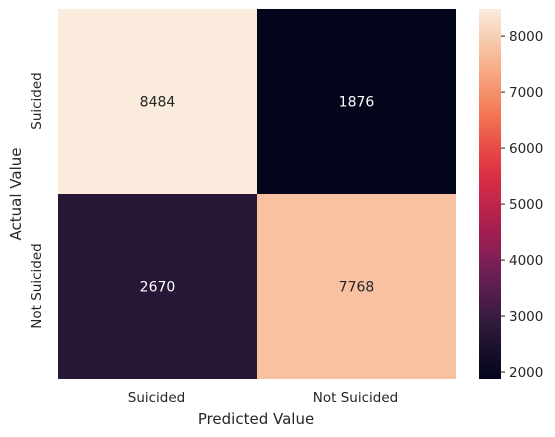 The width and height of the screenshot is (555, 437). Describe the element at coordinates (526, 317) in the screenshot. I see `colorbar-tick-label-3000: 3000` at that location.